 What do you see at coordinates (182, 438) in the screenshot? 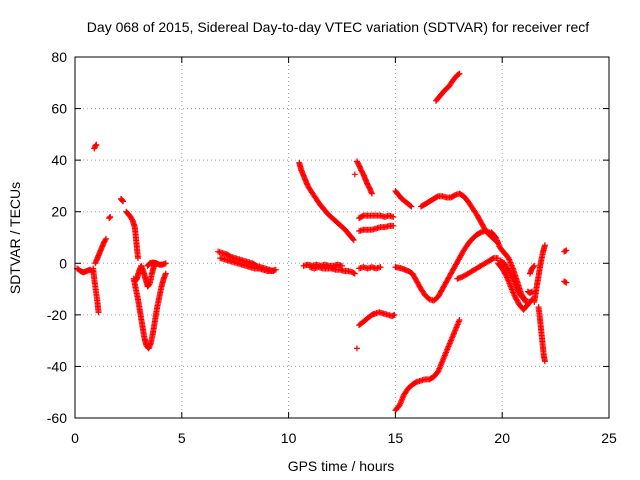
I see `x-tick-label: 5` at bounding box center [182, 438].